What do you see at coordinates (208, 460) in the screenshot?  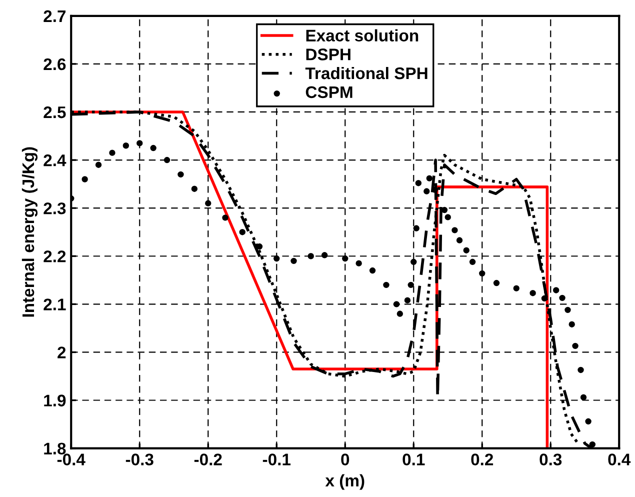 I see `x-tick-label: -0.2` at bounding box center [208, 460].